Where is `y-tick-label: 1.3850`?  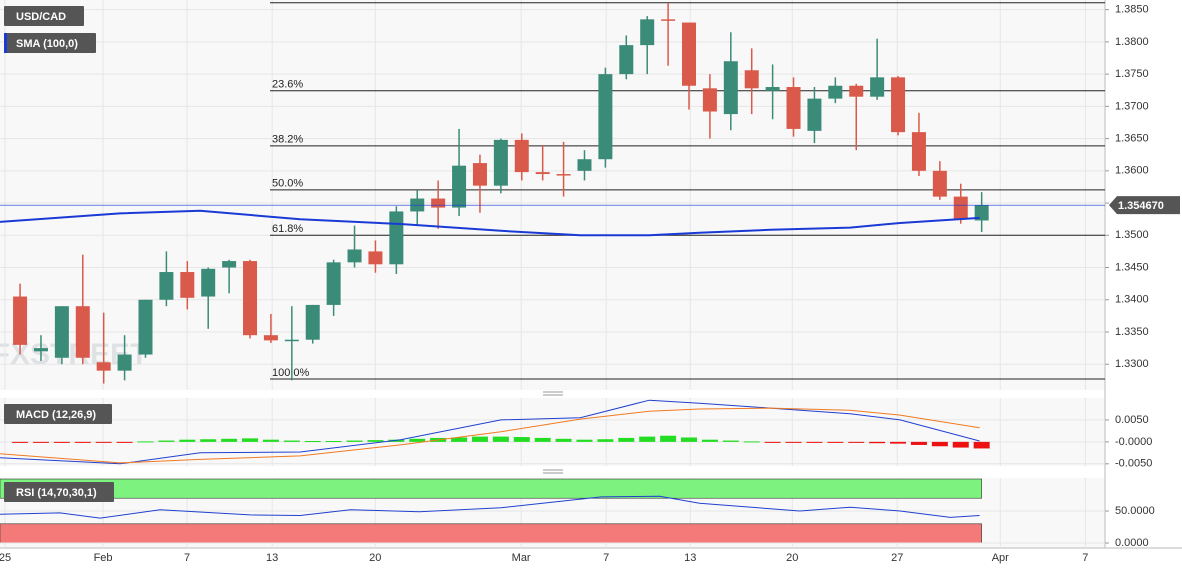 y-tick-label: 1.3850 is located at coordinates (1132, 10).